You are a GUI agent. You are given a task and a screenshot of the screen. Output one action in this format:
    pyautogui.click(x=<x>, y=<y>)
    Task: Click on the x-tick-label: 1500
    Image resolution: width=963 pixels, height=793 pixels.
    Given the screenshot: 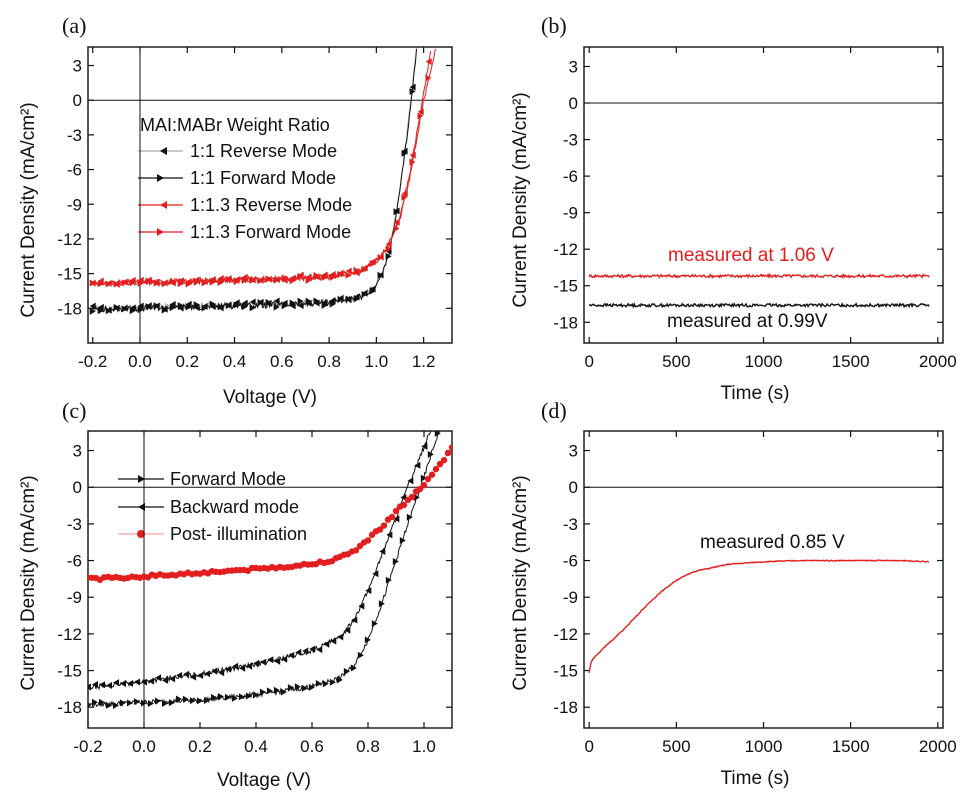 What is the action you would take?
    pyautogui.click(x=851, y=361)
    